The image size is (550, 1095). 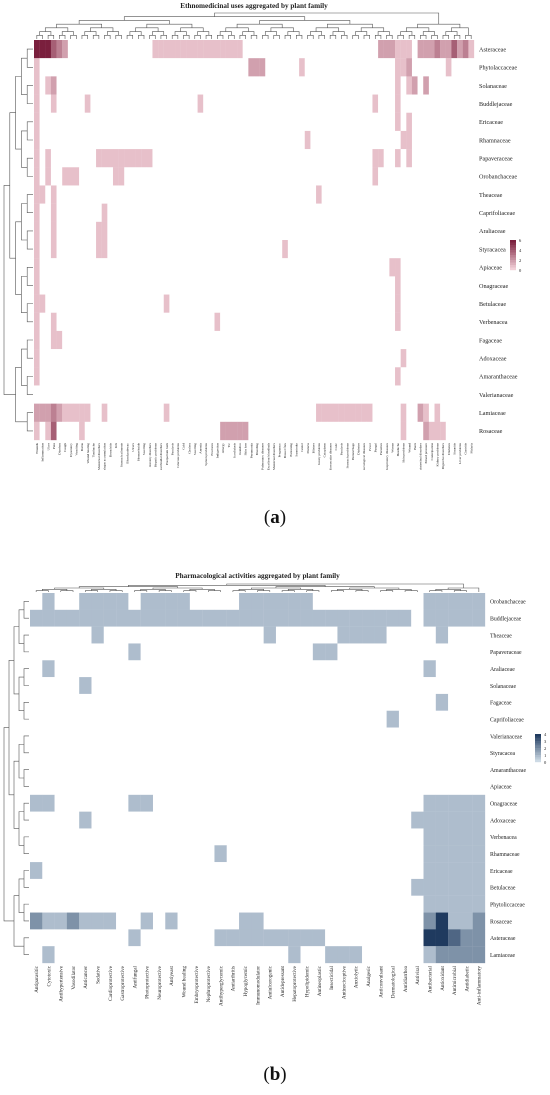 I want to click on column-label: Hepatoprotective, so click(x=295, y=983).